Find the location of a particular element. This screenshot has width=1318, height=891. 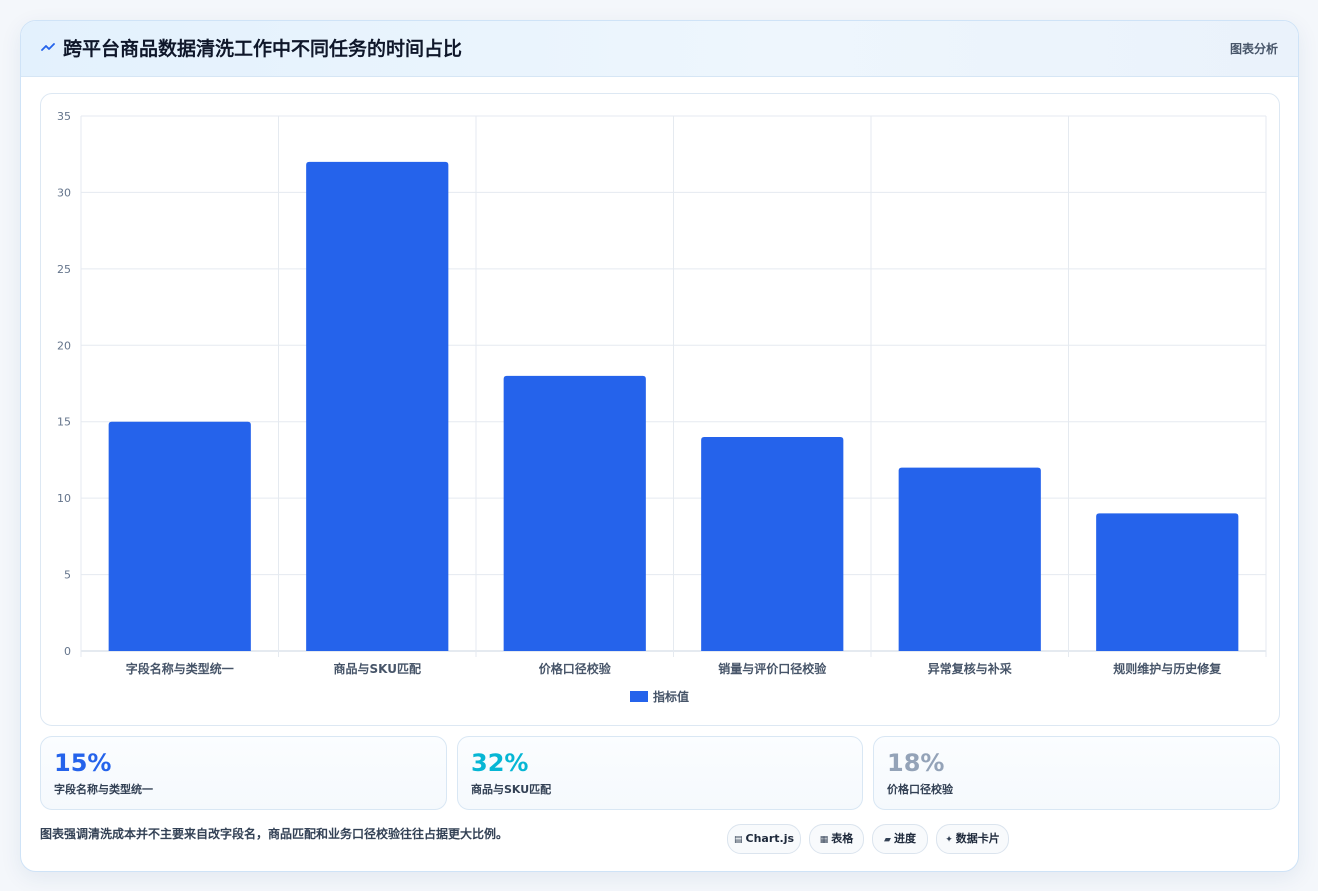

chip-label: 进度 is located at coordinates (904, 838).